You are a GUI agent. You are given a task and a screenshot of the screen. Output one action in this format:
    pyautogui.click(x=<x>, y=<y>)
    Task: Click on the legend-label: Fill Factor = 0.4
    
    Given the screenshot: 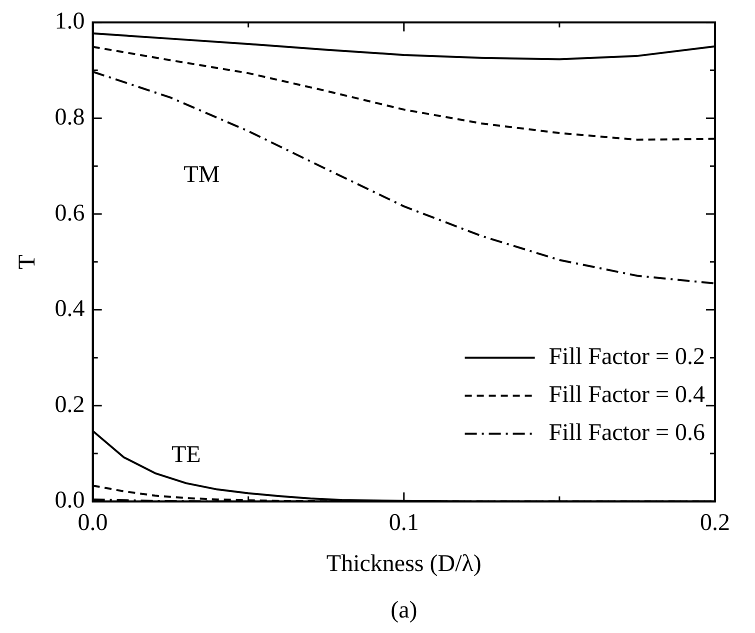 What is the action you would take?
    pyautogui.click(x=627, y=395)
    